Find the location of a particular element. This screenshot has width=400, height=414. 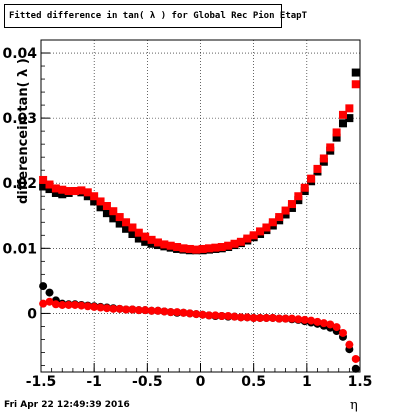

x-tick-label: 1 is located at coordinates (307, 382).